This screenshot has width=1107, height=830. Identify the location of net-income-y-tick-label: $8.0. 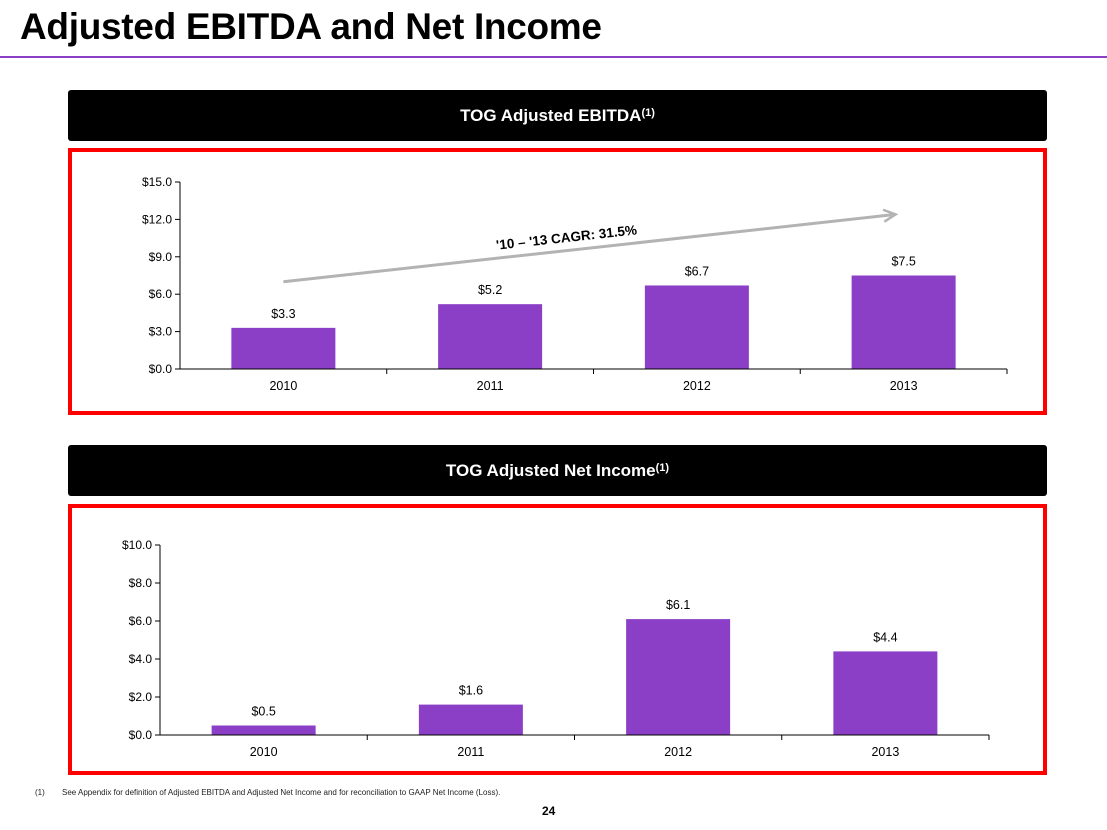
(141, 583).